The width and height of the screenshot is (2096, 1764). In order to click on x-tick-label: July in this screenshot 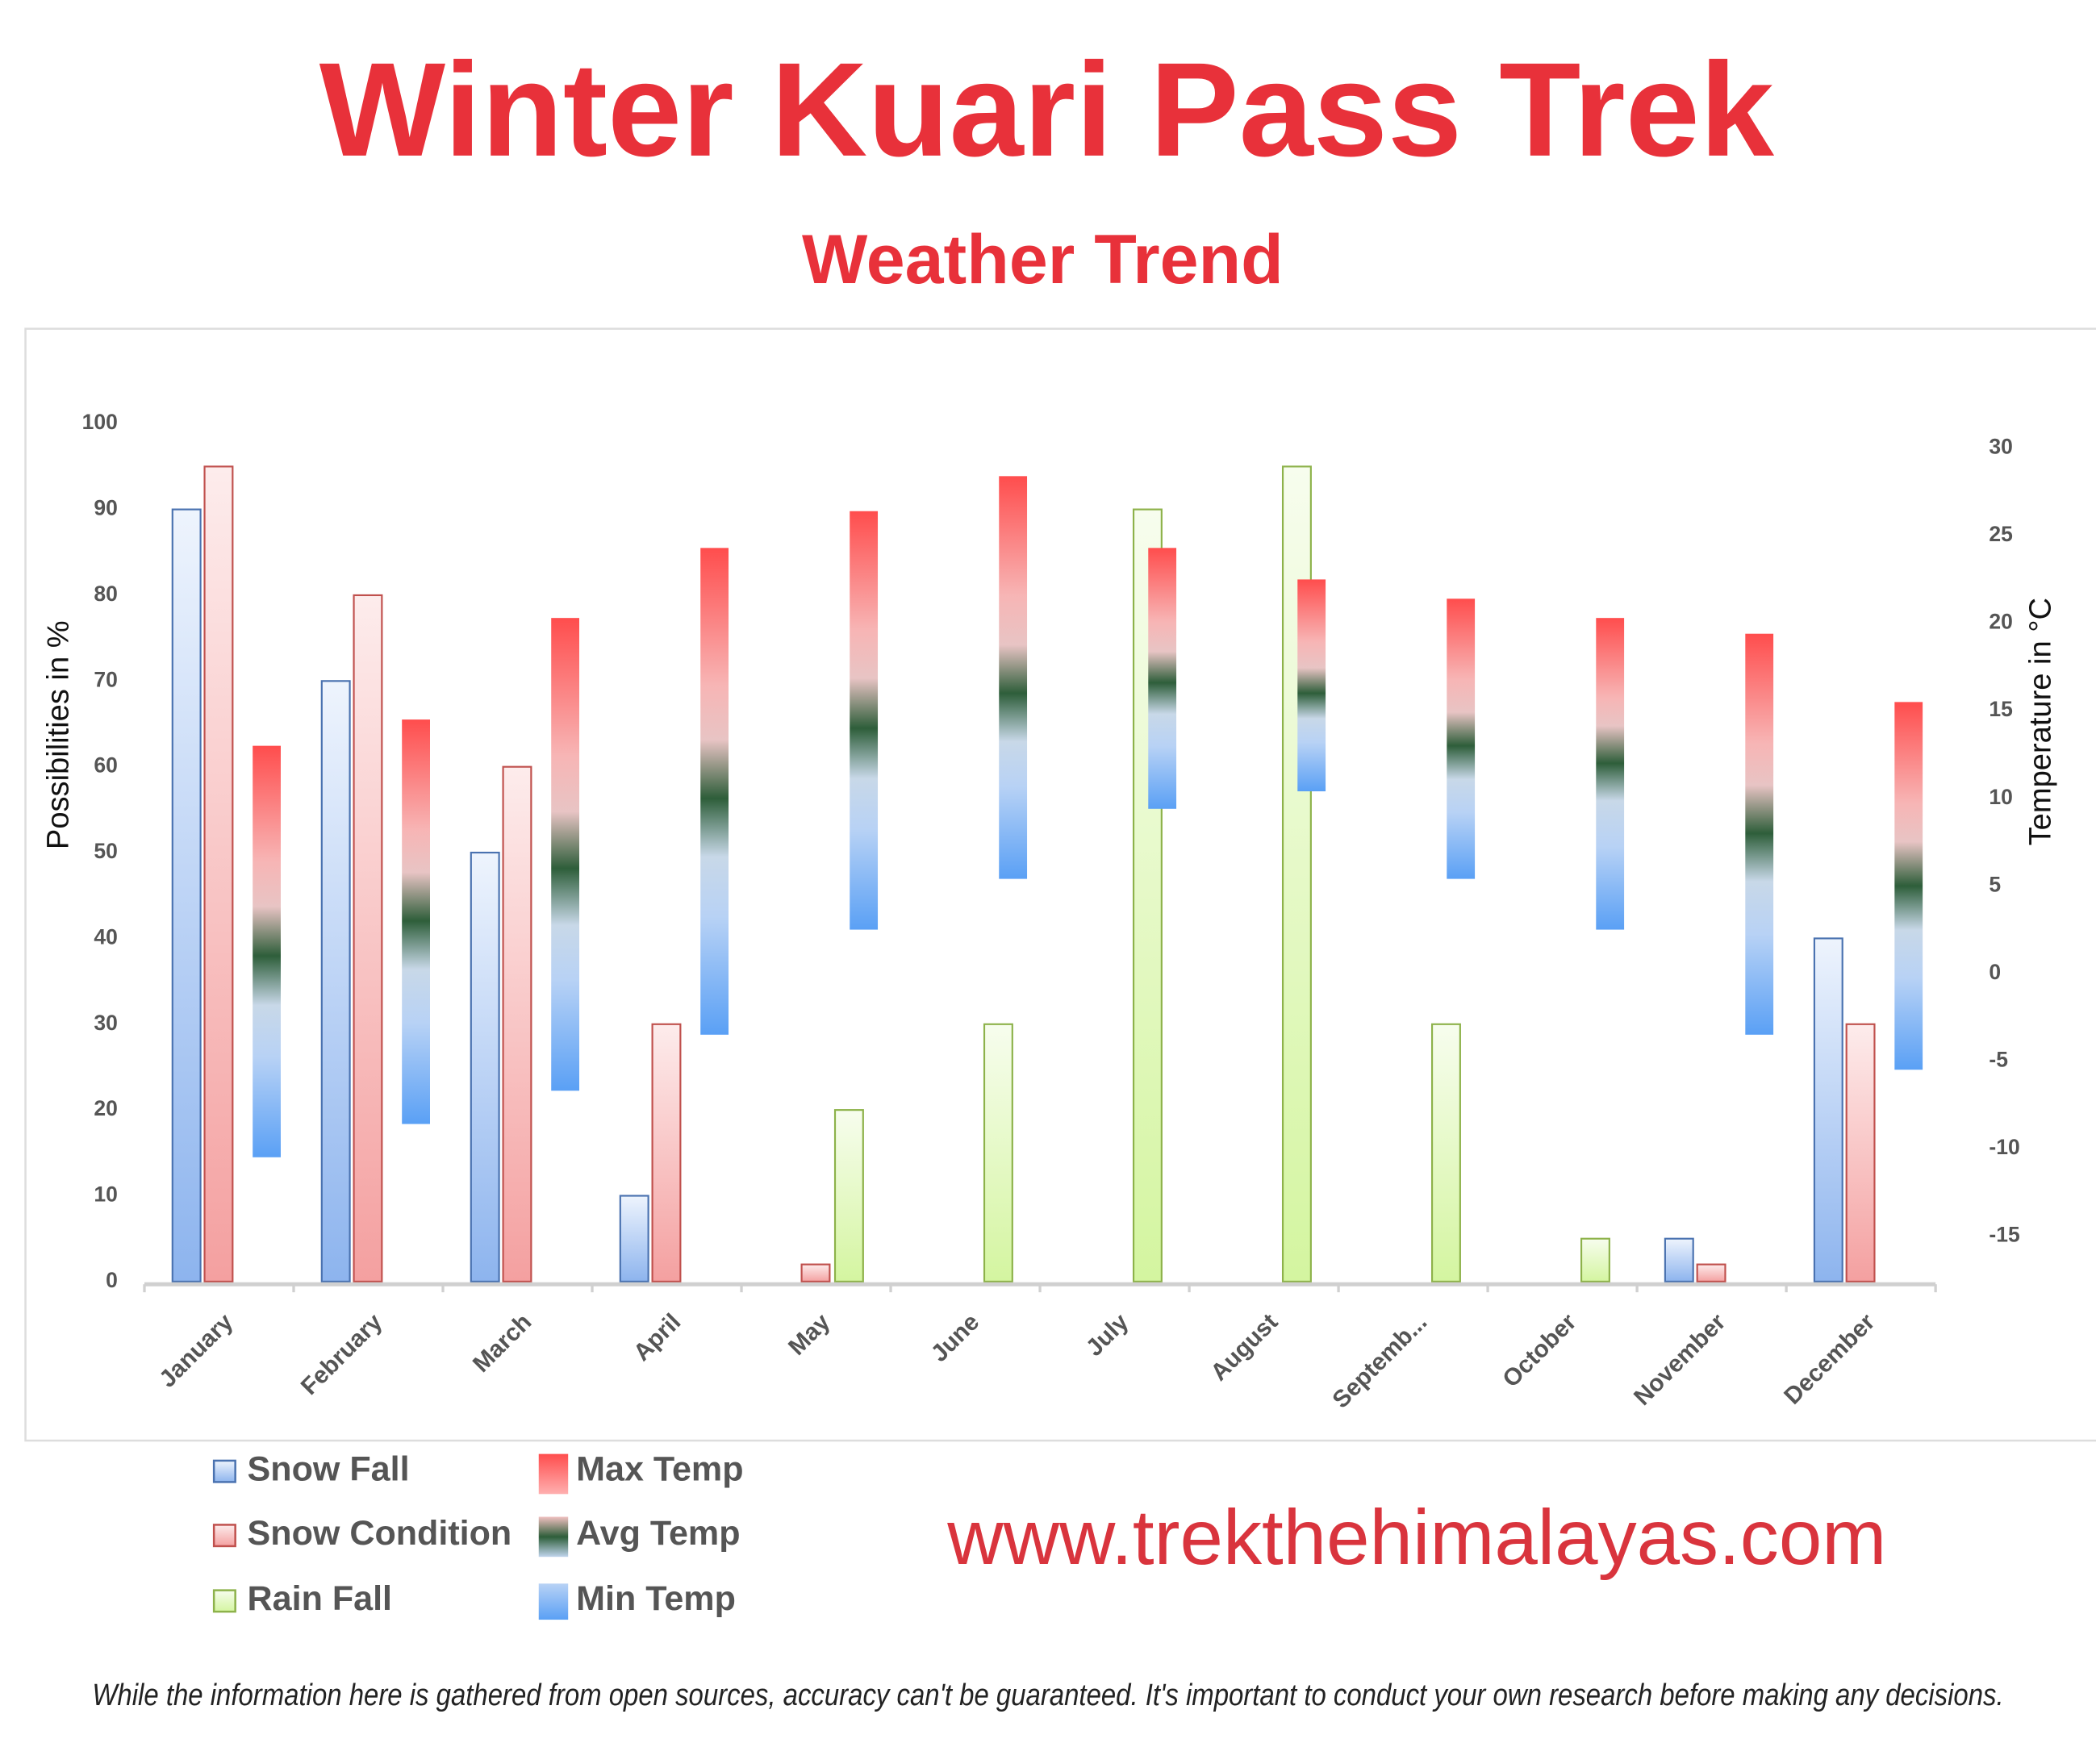, I will do `click(1108, 1335)`.